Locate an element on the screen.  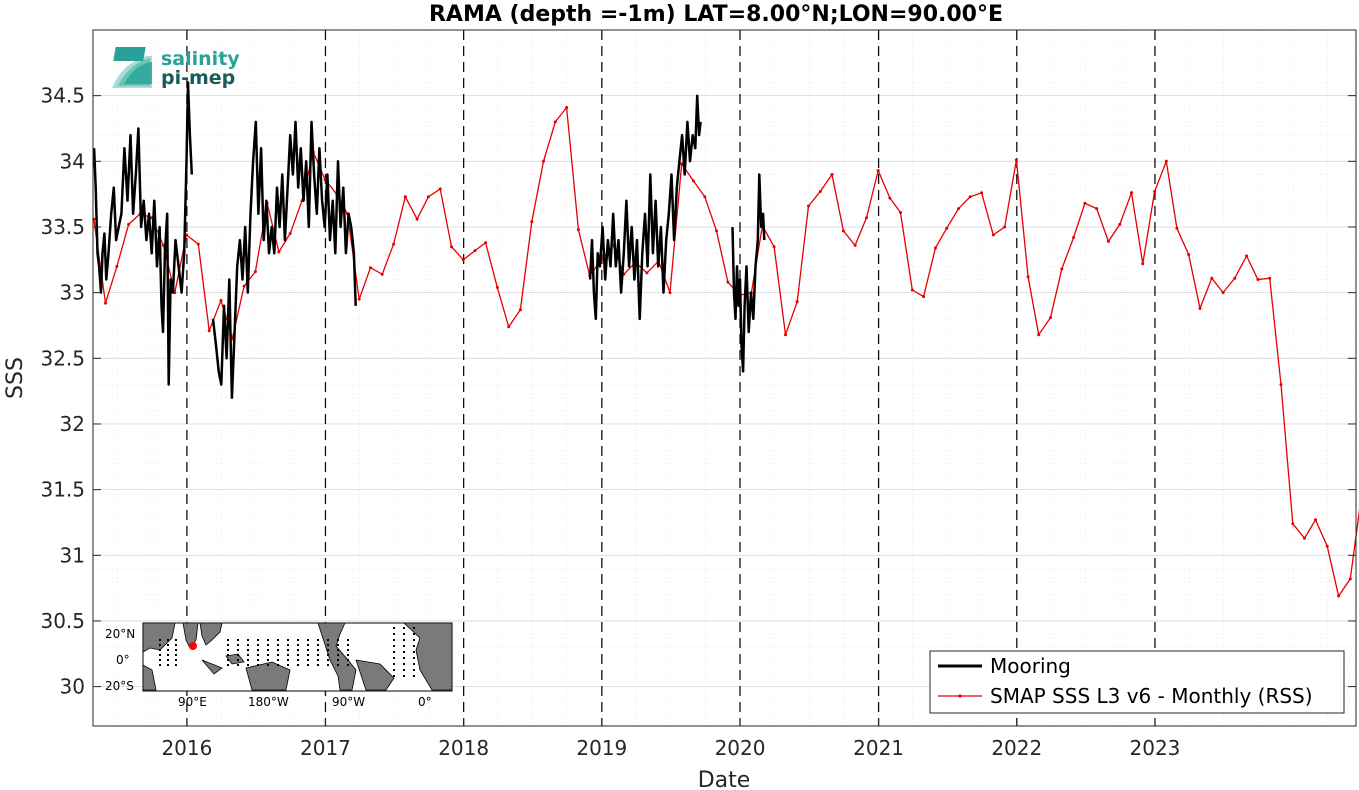
y-axis-label: SSS is located at coordinates (15, 378).